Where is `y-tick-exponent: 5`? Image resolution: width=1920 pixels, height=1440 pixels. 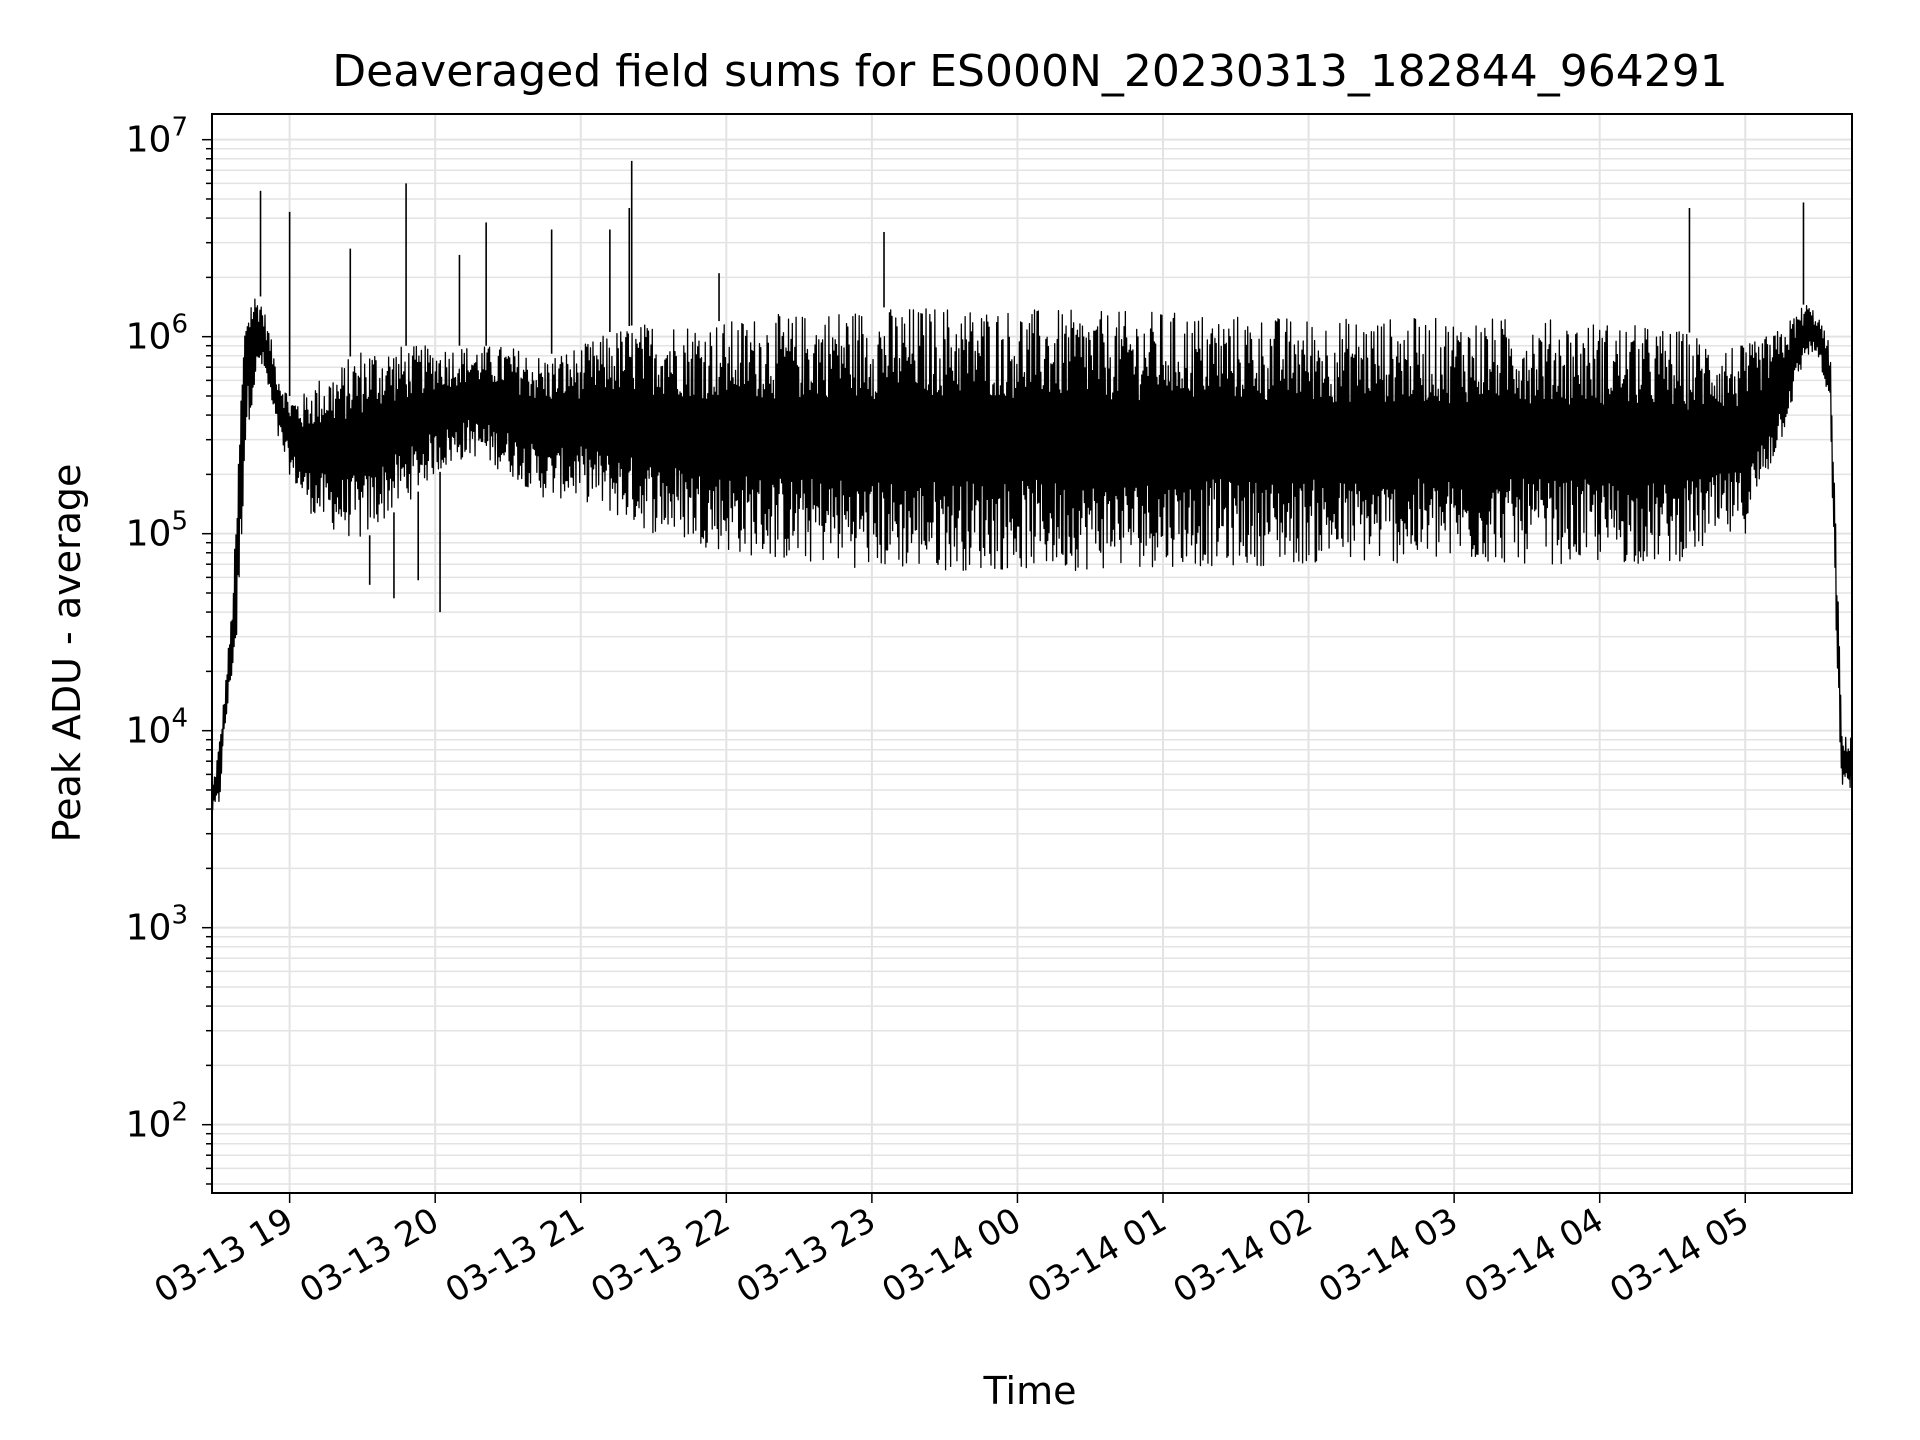
y-tick-exponent: 5 is located at coordinates (179, 522).